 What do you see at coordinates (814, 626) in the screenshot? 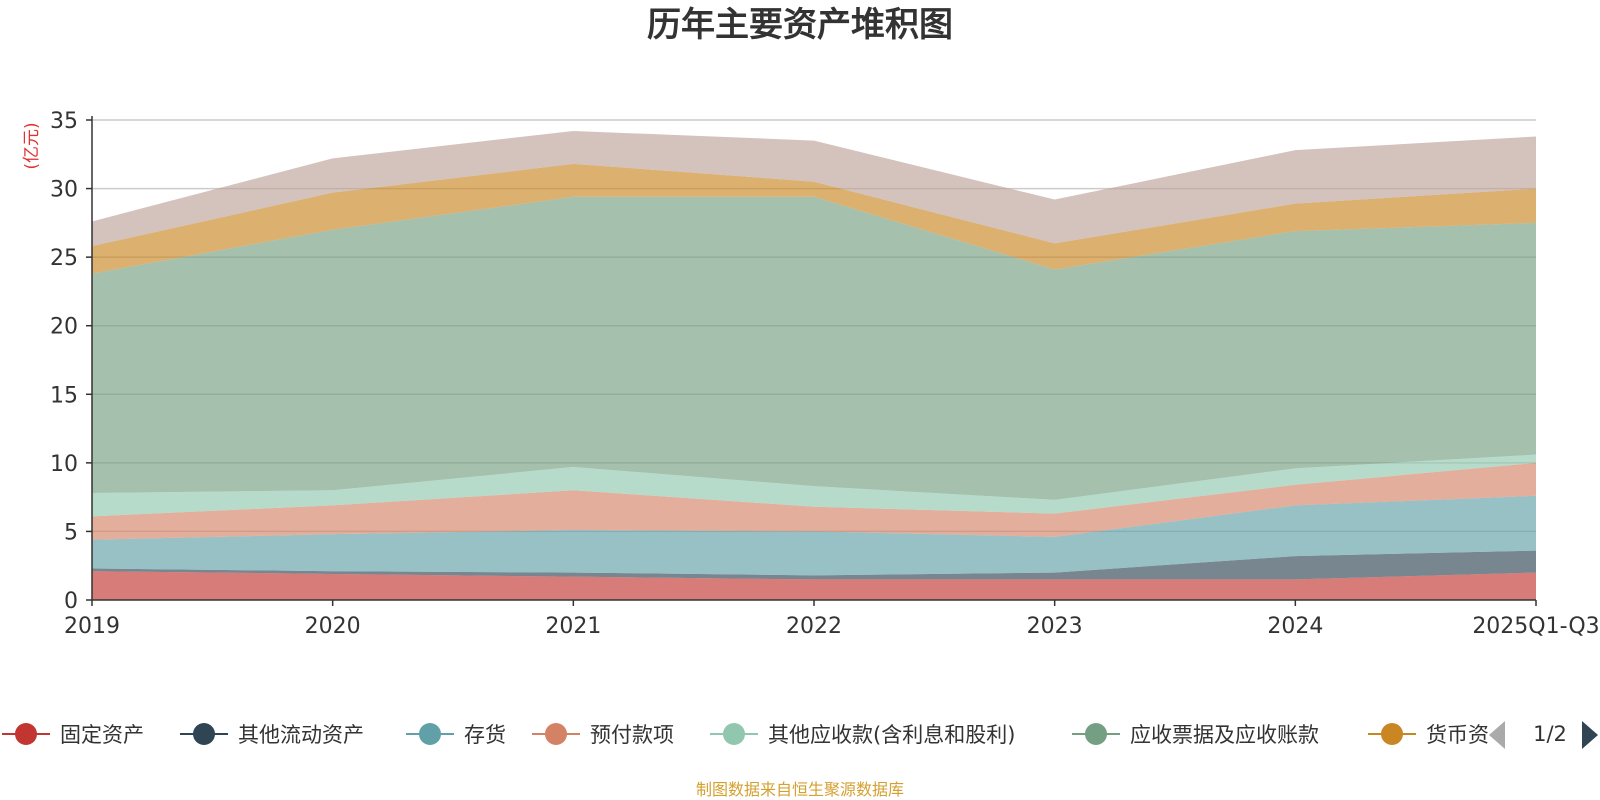
I see `x-tick-label: 2022` at bounding box center [814, 626].